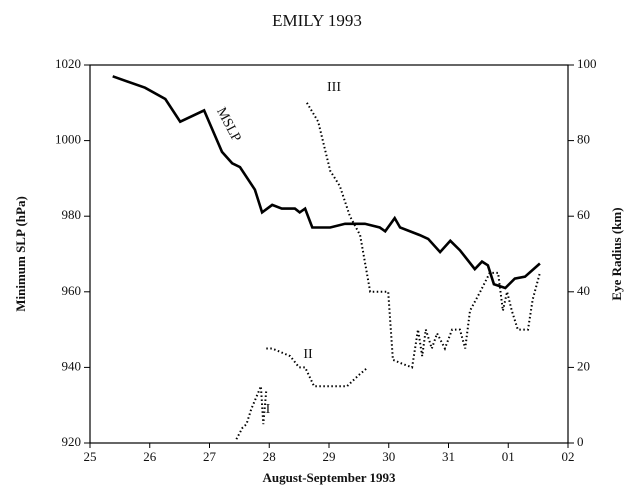 The height and width of the screenshot is (488, 634). Describe the element at coordinates (72, 290) in the screenshot. I see `y-tick-label: 960` at that location.